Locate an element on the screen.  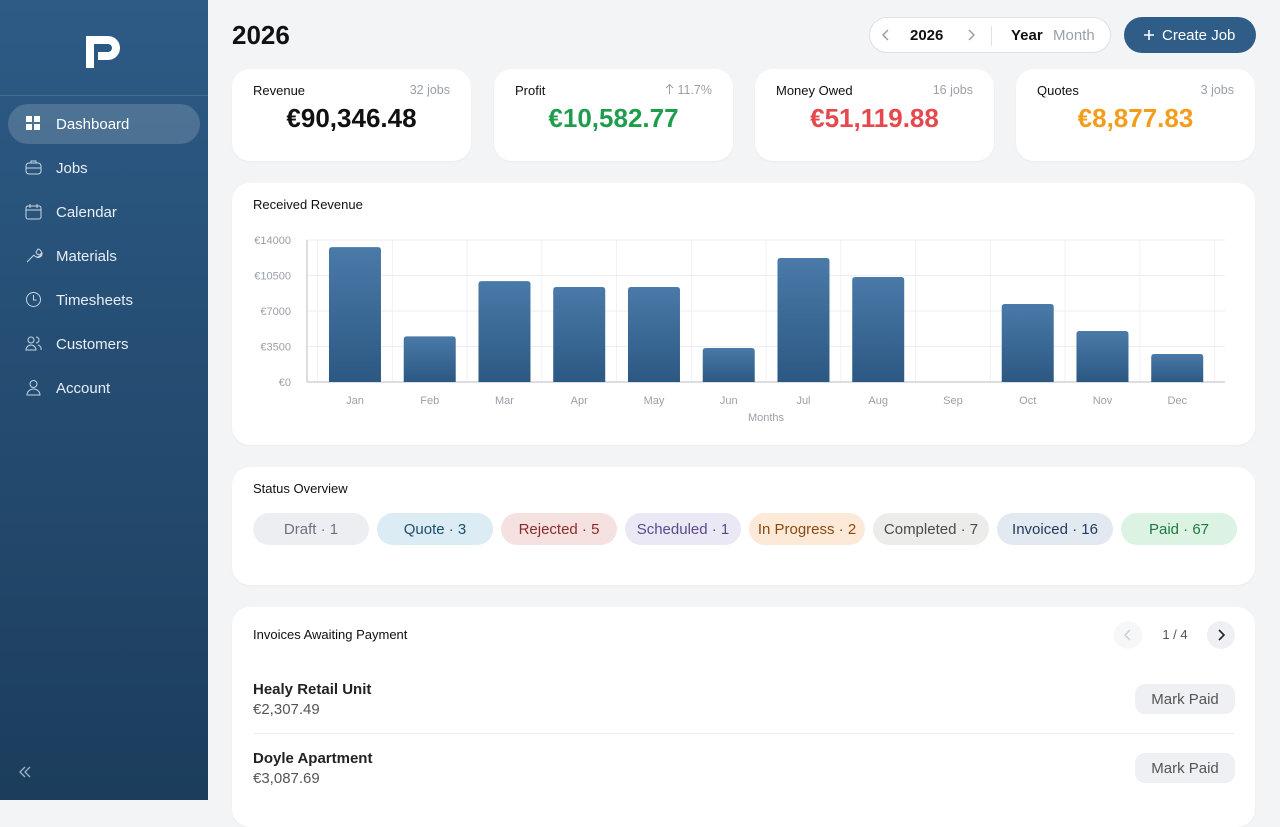
prev-page is located at coordinates (1128, 635).